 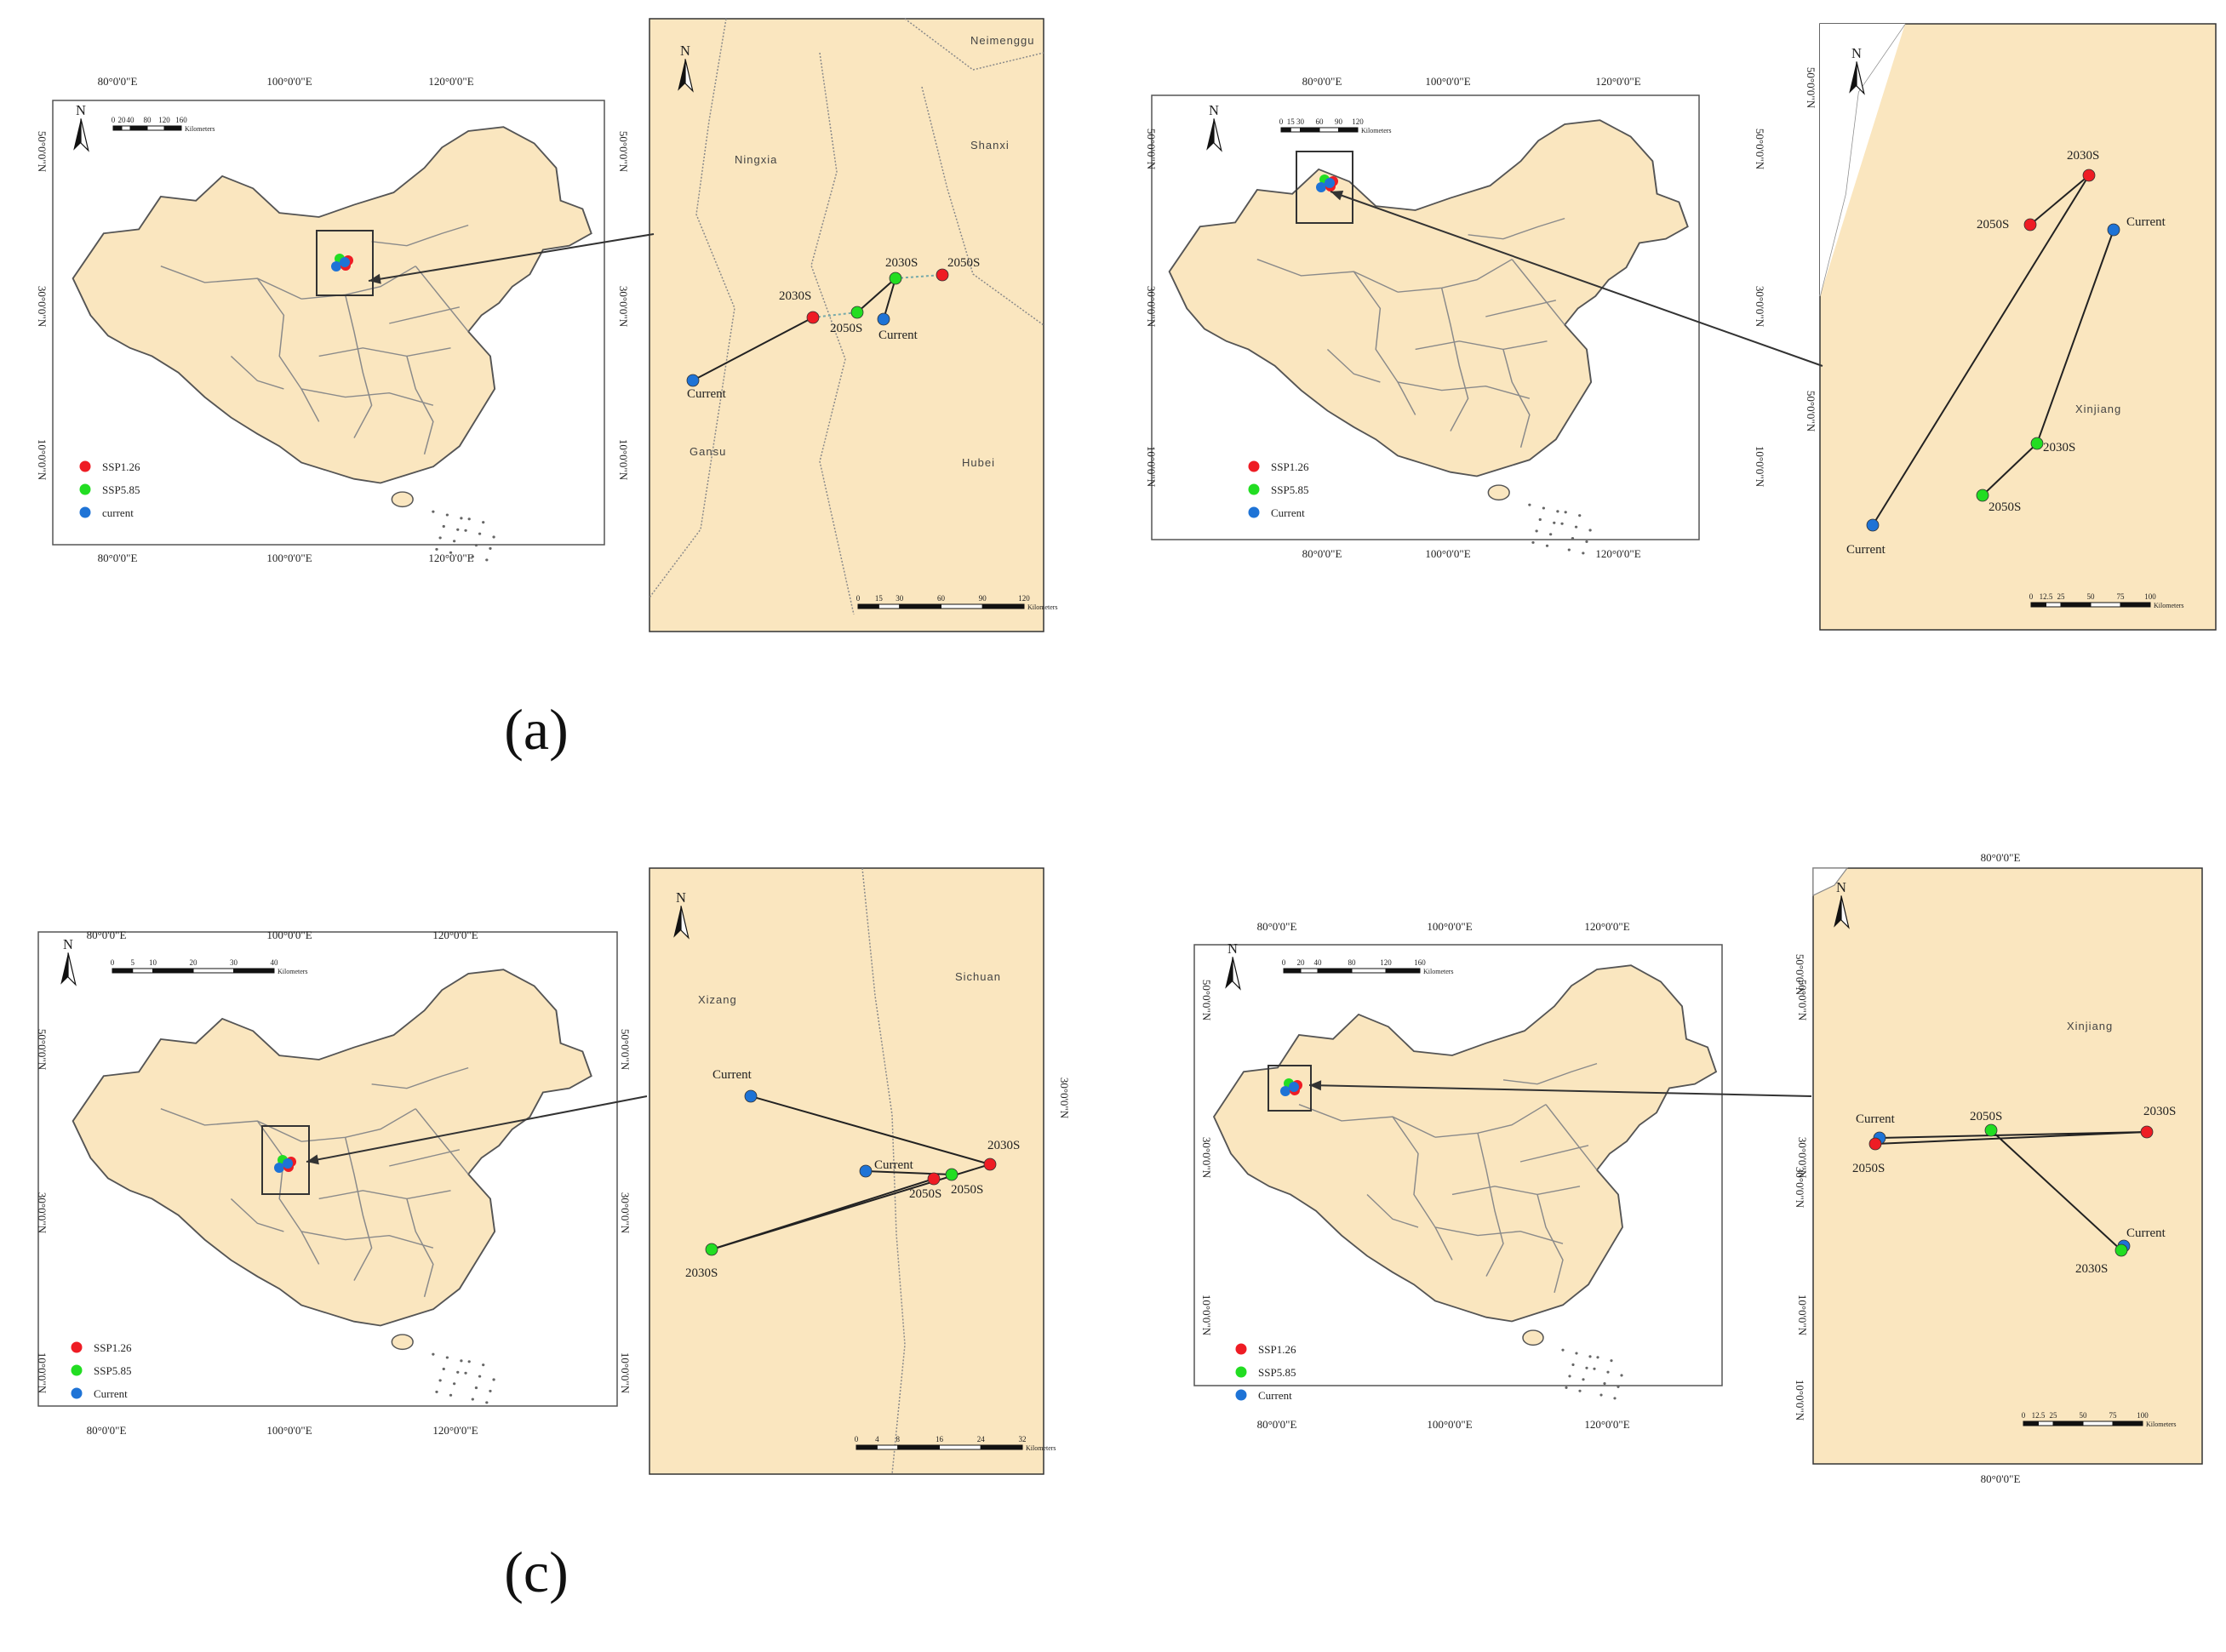 I want to click on inset-map-frame, so click(x=847, y=325).